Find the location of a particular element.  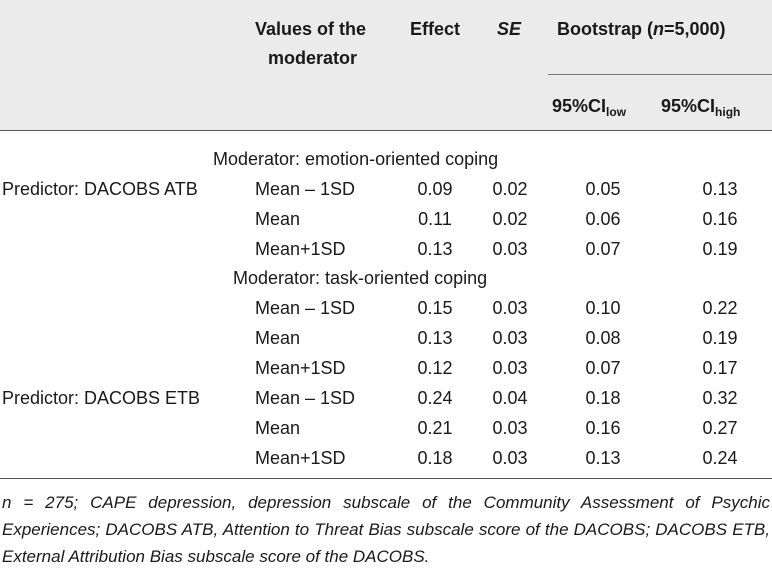

header-ci-high: 95%CIhigh is located at coordinates (701, 107).